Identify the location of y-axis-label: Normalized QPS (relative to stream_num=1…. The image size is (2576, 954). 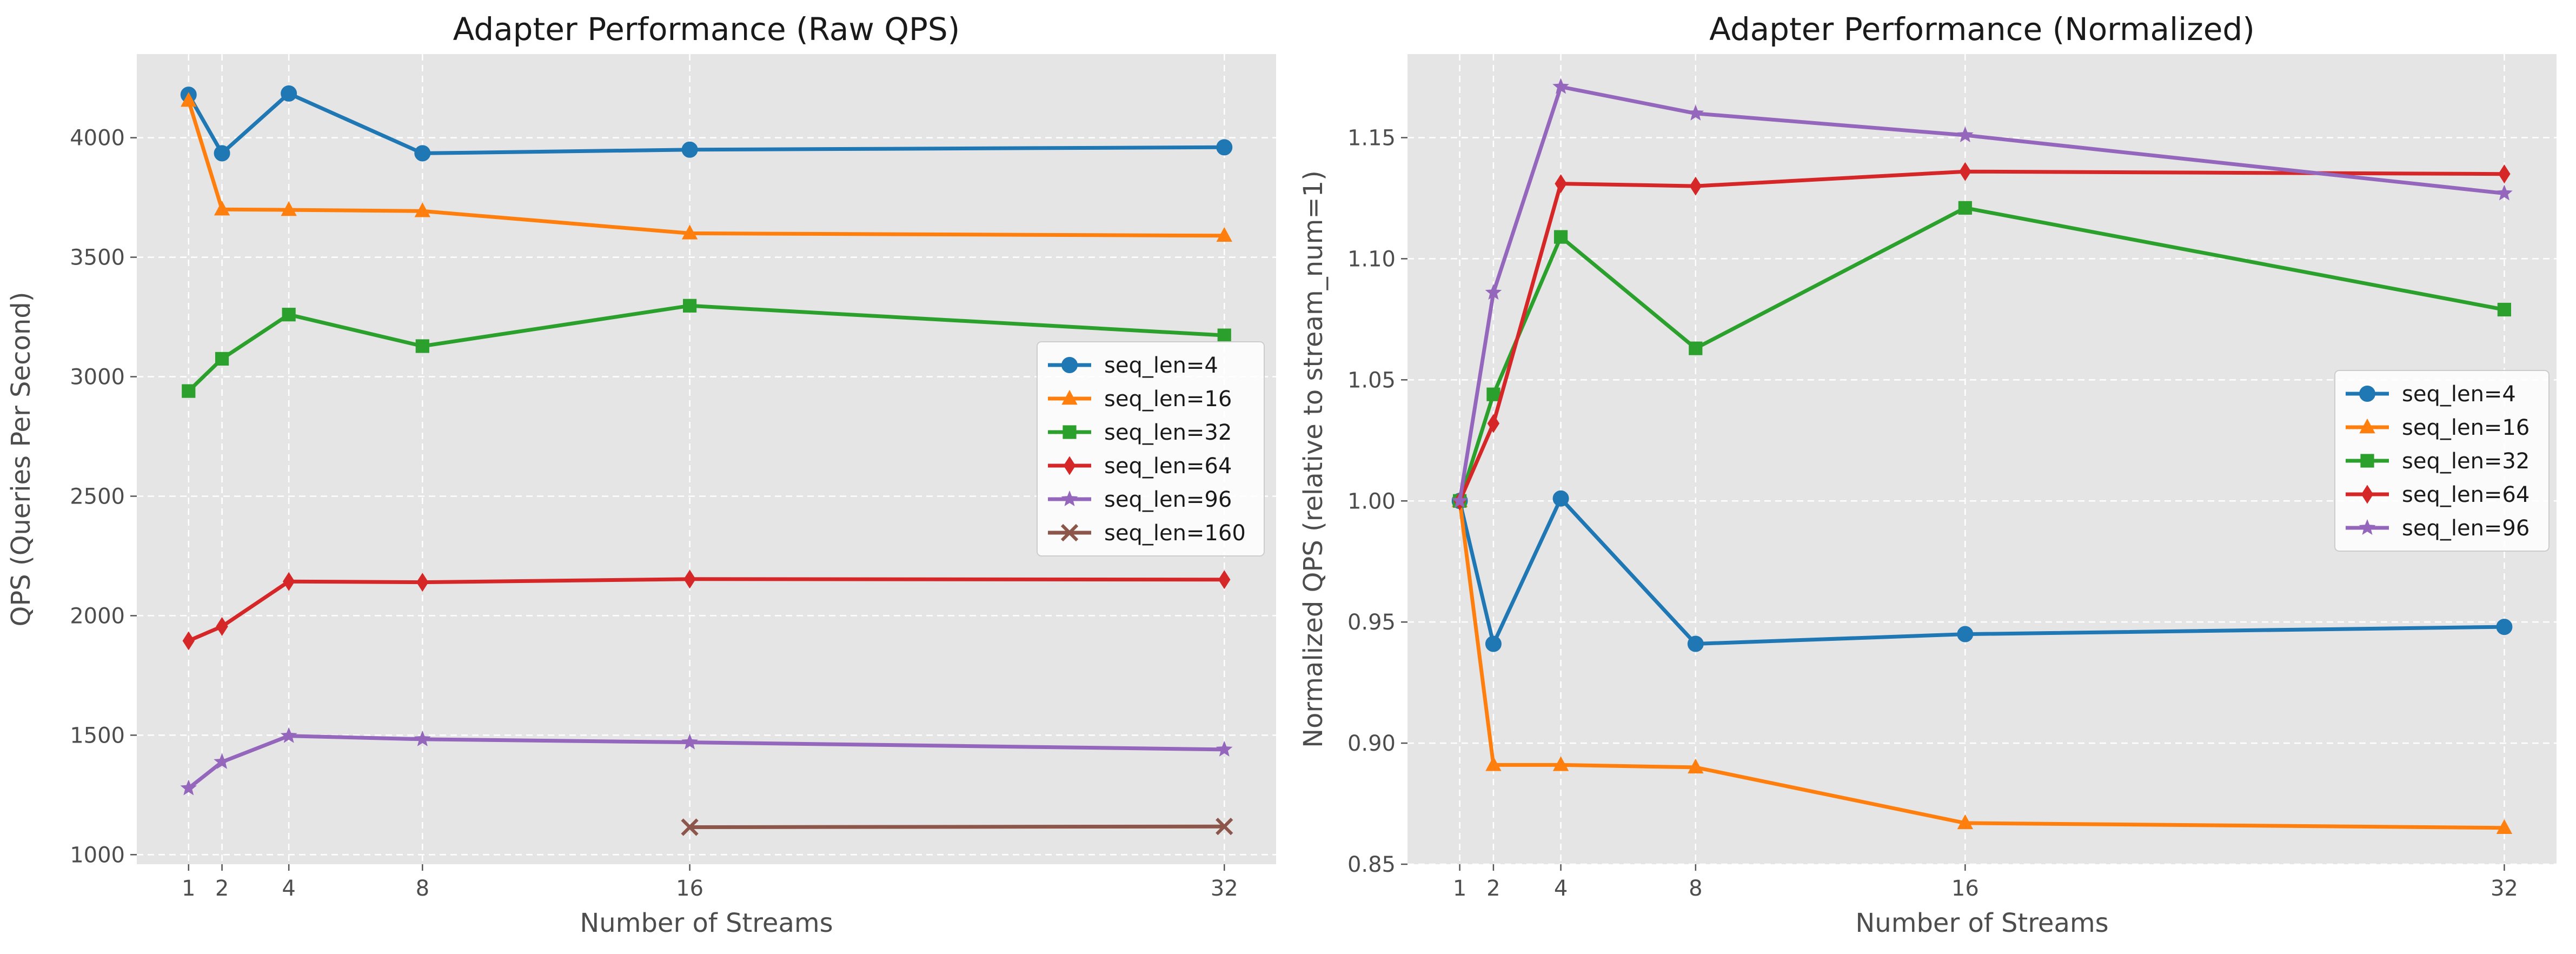
(1313, 459).